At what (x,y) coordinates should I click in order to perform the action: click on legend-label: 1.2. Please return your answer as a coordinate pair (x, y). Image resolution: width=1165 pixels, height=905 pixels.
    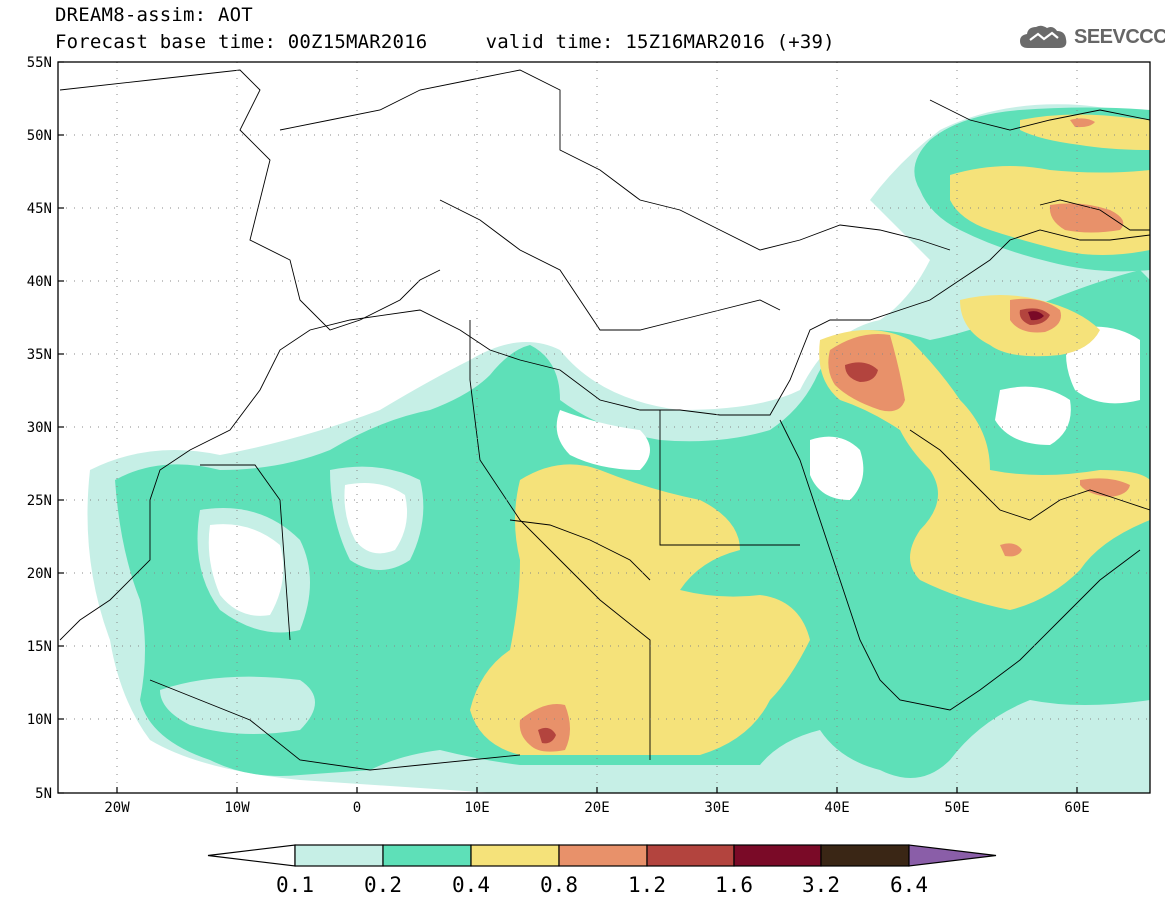
    Looking at the image, I should click on (647, 885).